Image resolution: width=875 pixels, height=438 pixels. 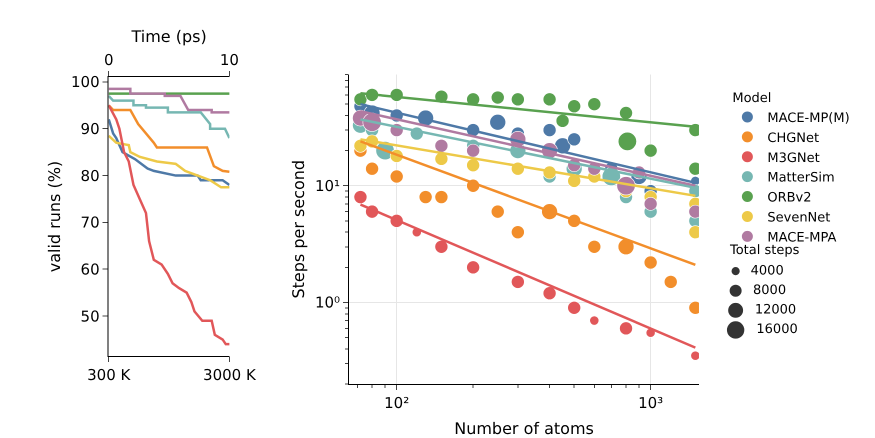 I want to click on legend-label: ORBv2, so click(x=789, y=198).